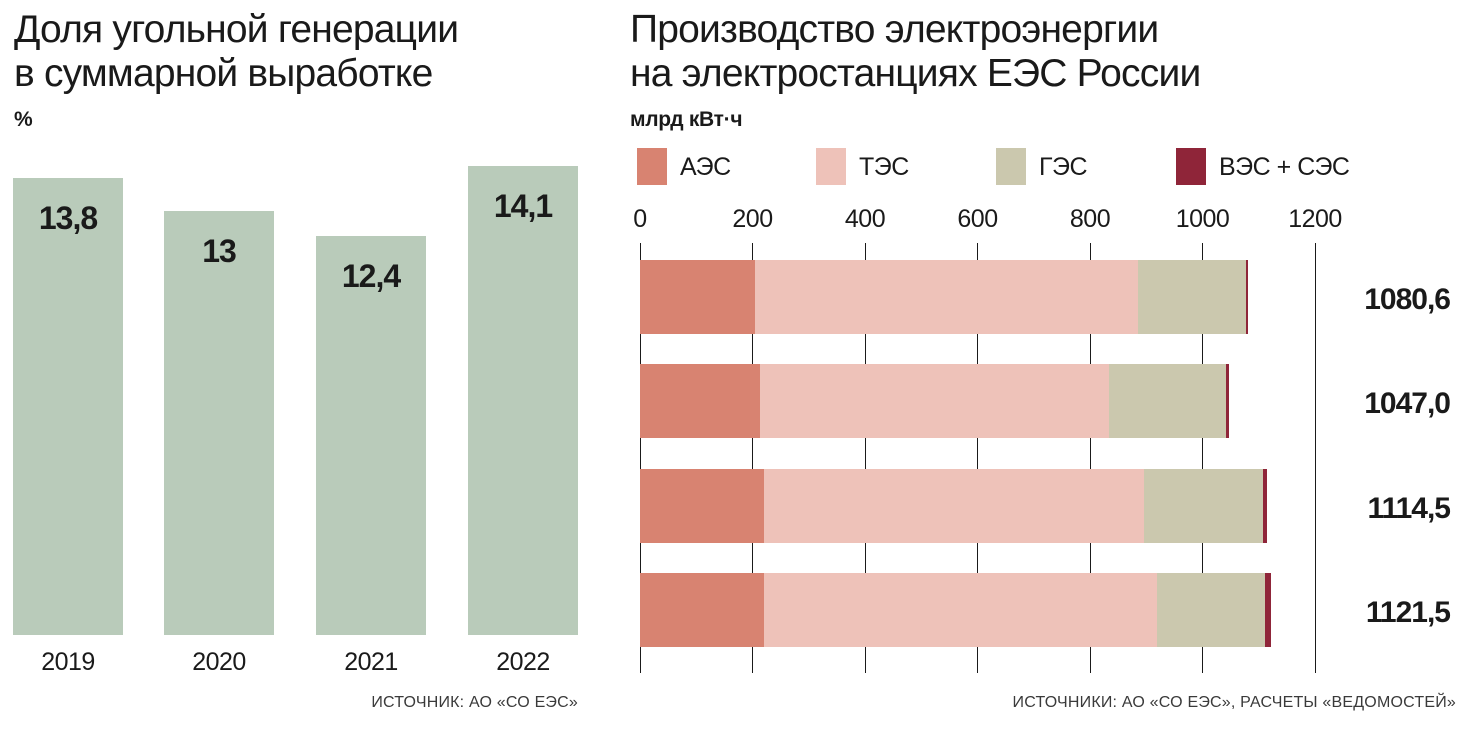 The height and width of the screenshot is (730, 1462). I want to click on legend-swatch-АЭС, so click(652, 166).